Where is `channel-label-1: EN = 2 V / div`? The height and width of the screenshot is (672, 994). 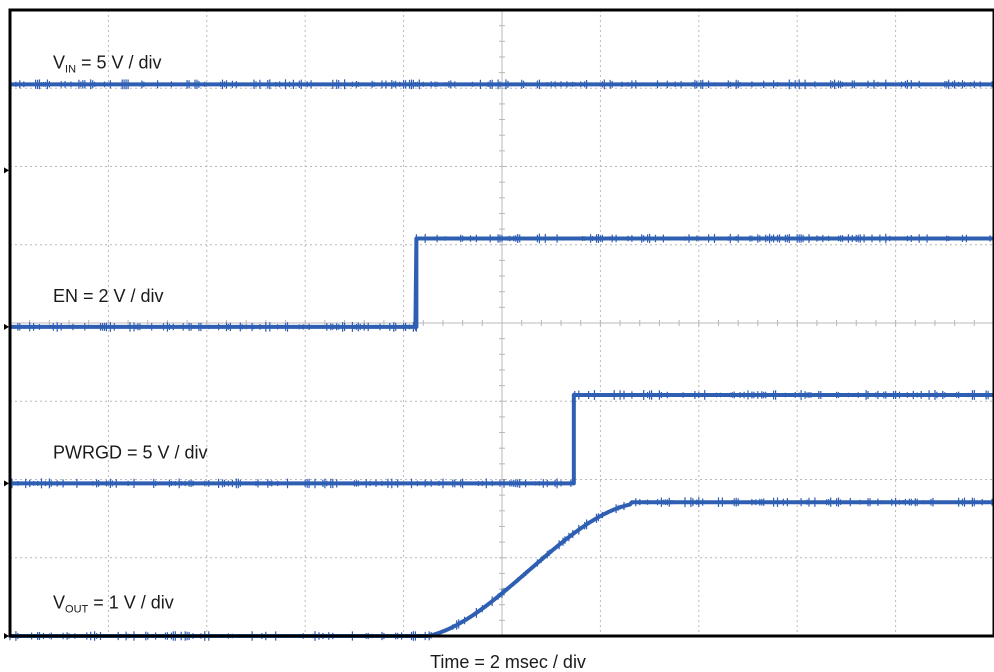
channel-label-1: EN = 2 V / div is located at coordinates (108, 296).